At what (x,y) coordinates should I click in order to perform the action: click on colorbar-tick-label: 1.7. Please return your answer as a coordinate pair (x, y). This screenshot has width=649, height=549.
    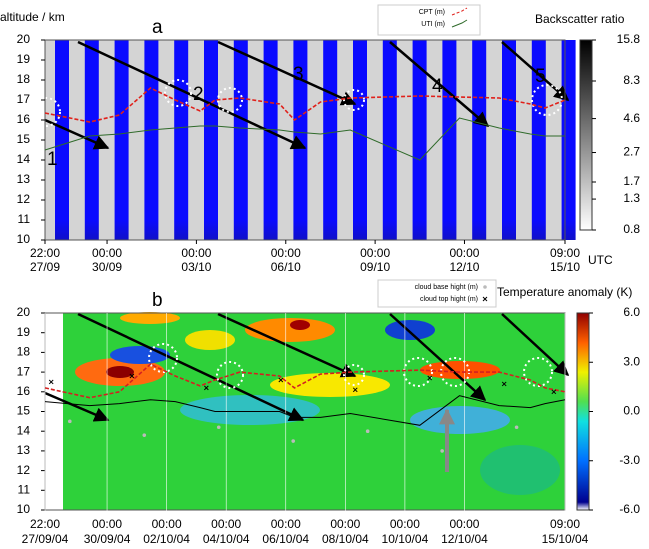
    Looking at the image, I should click on (631, 181).